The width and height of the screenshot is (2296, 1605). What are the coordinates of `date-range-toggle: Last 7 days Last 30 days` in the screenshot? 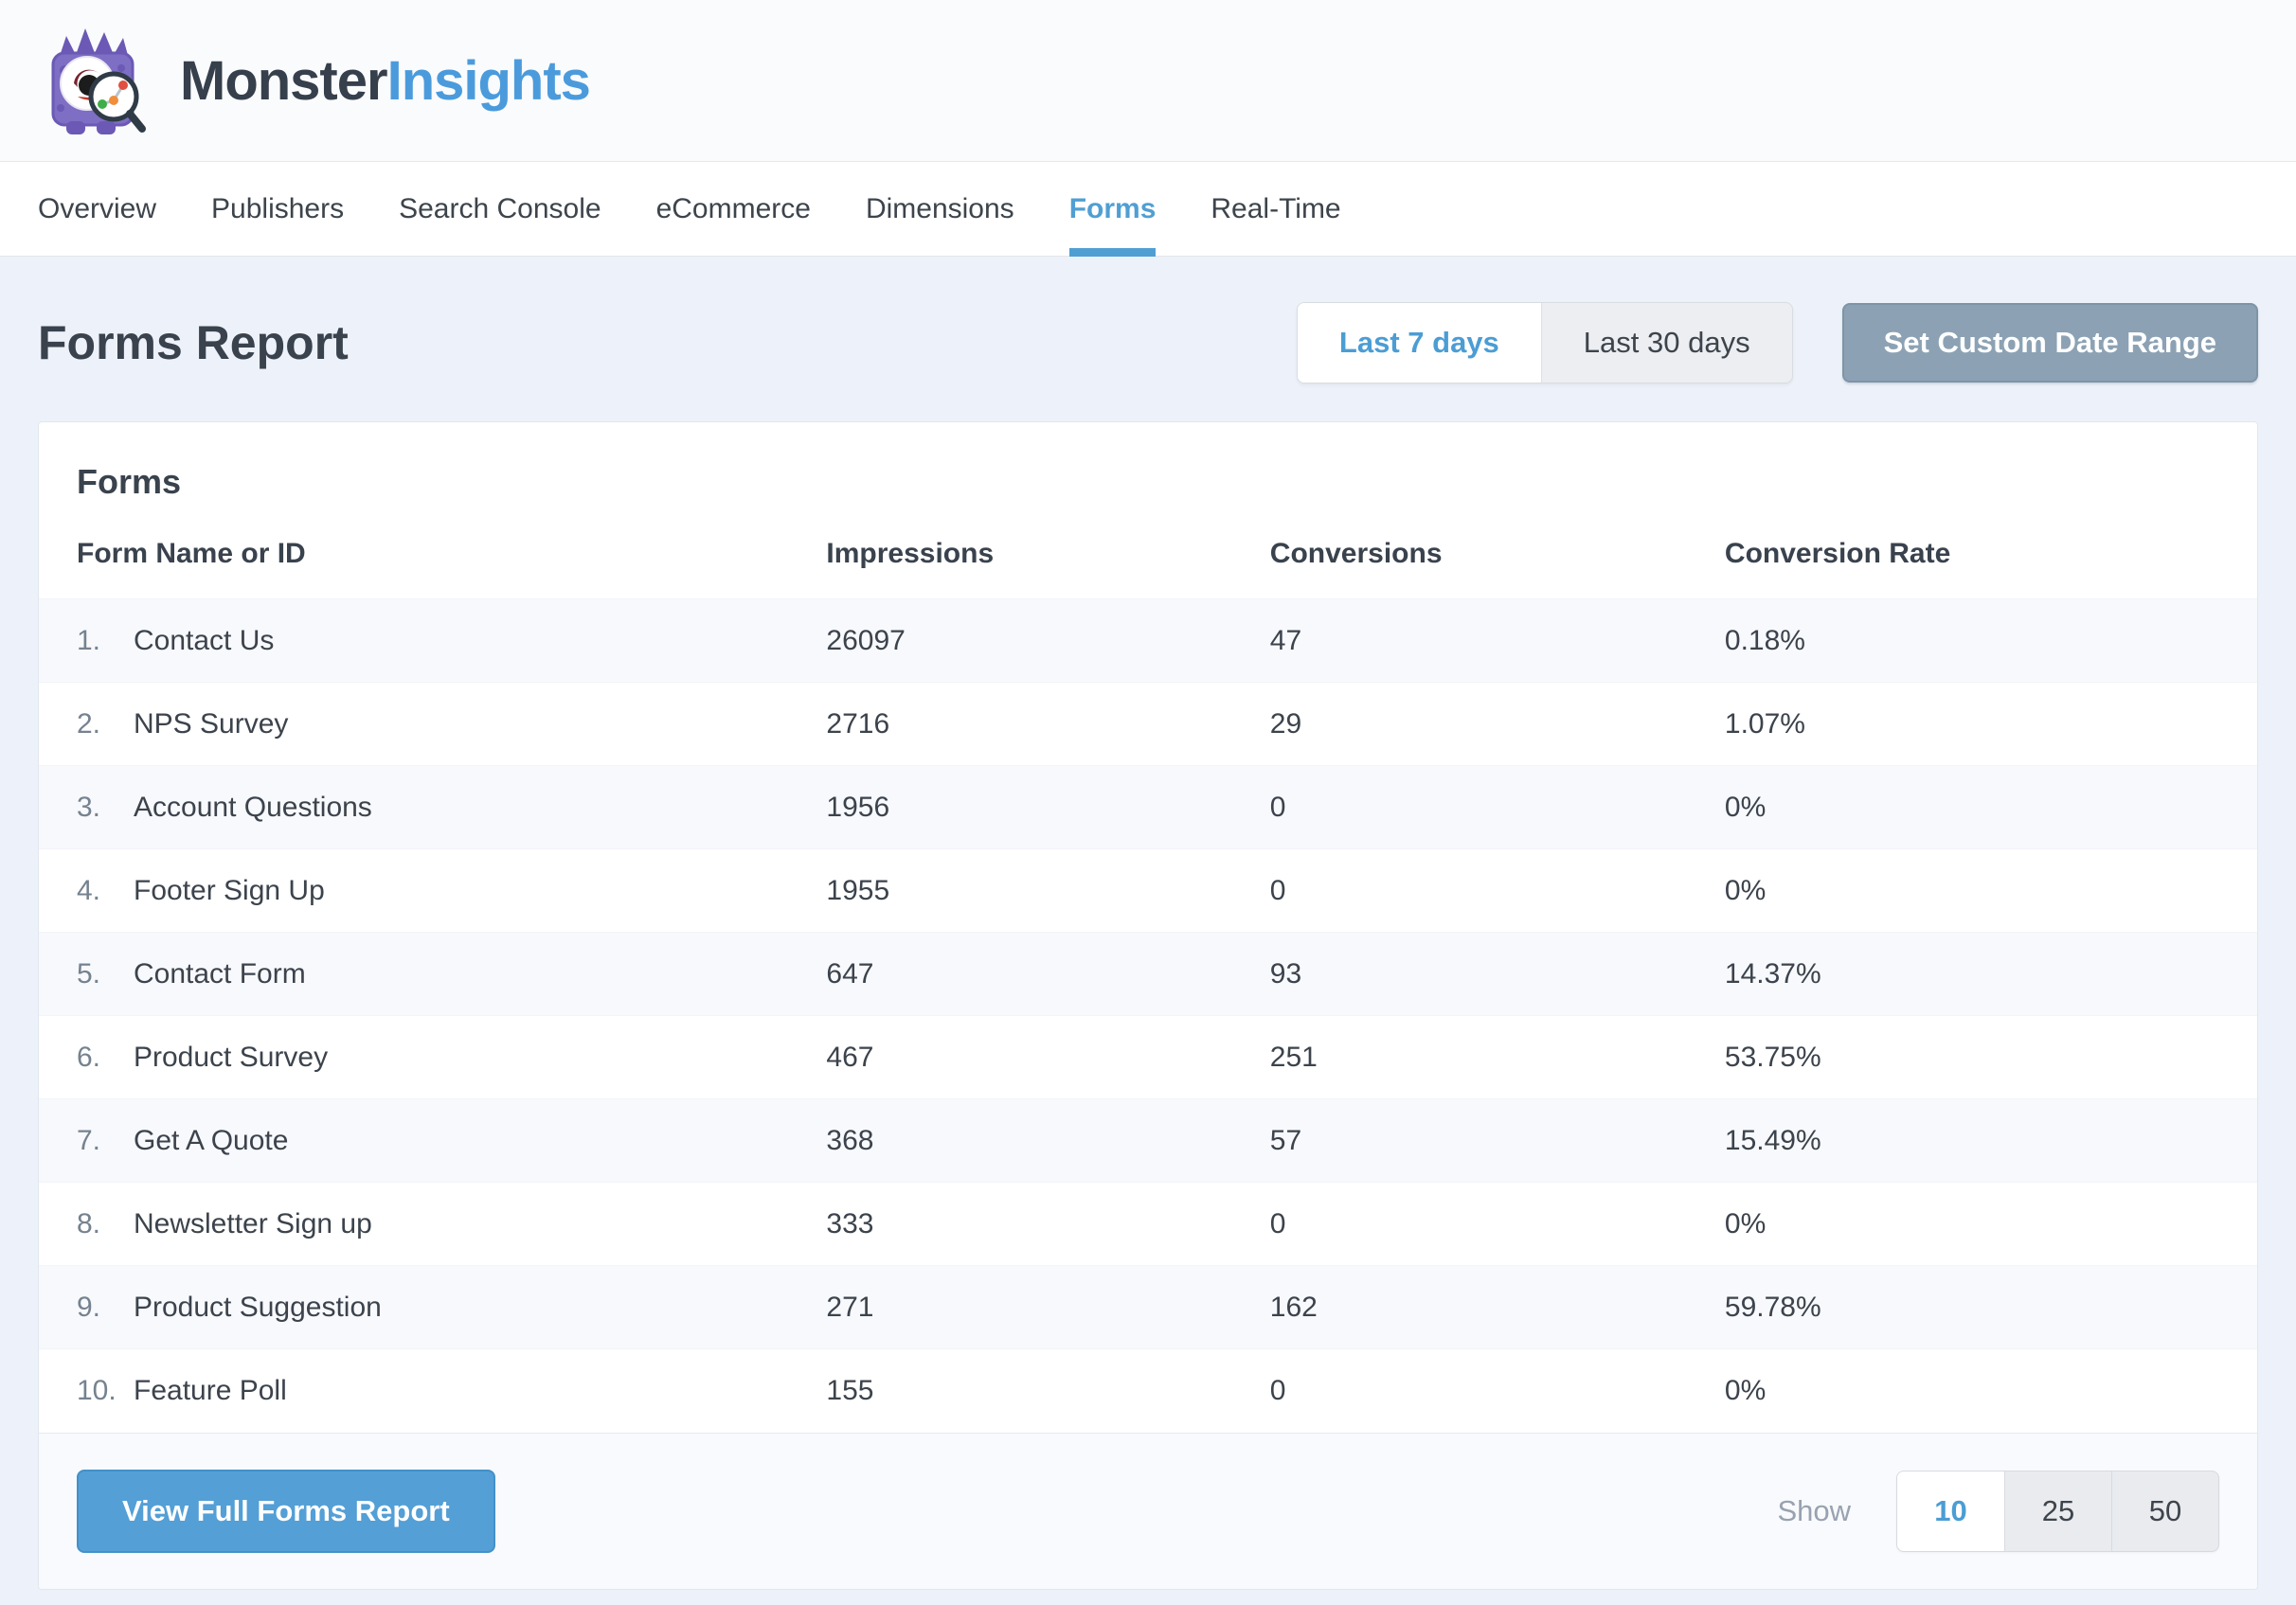 It's located at (1544, 342).